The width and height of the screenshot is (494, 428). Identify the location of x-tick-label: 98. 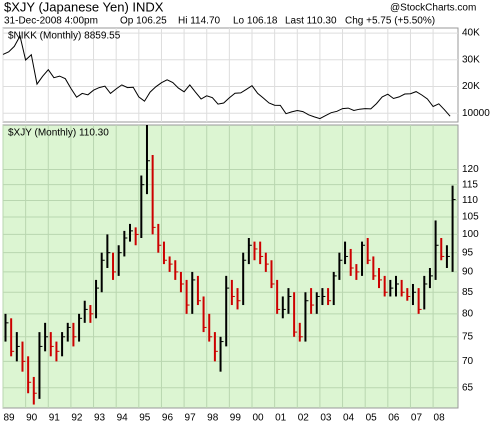
(213, 418).